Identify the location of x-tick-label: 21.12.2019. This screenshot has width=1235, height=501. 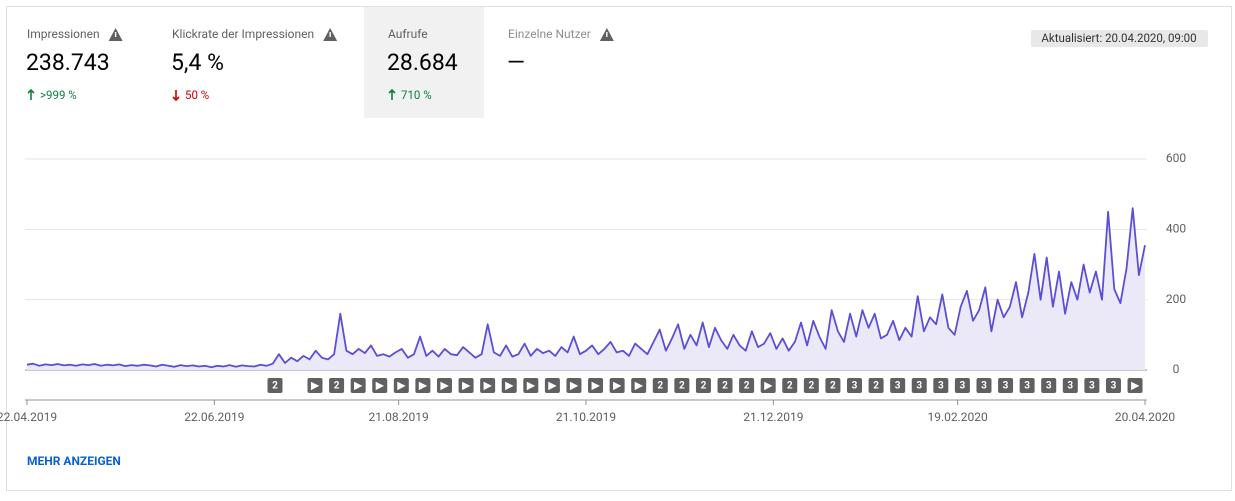
(773, 417).